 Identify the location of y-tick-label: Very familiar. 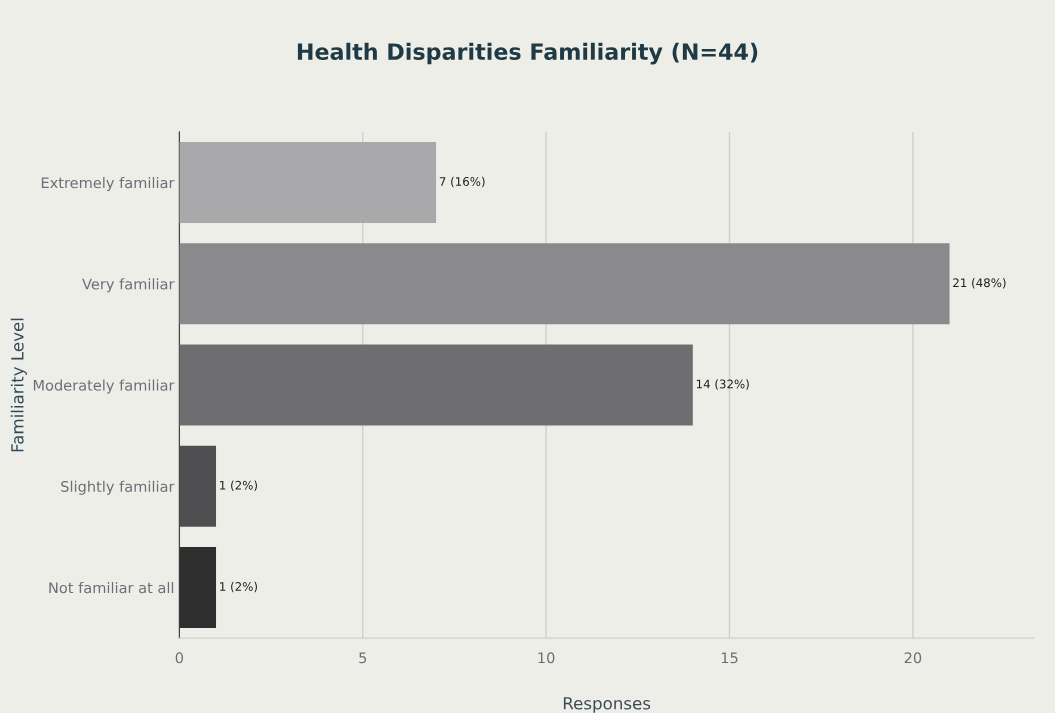
(128, 285).